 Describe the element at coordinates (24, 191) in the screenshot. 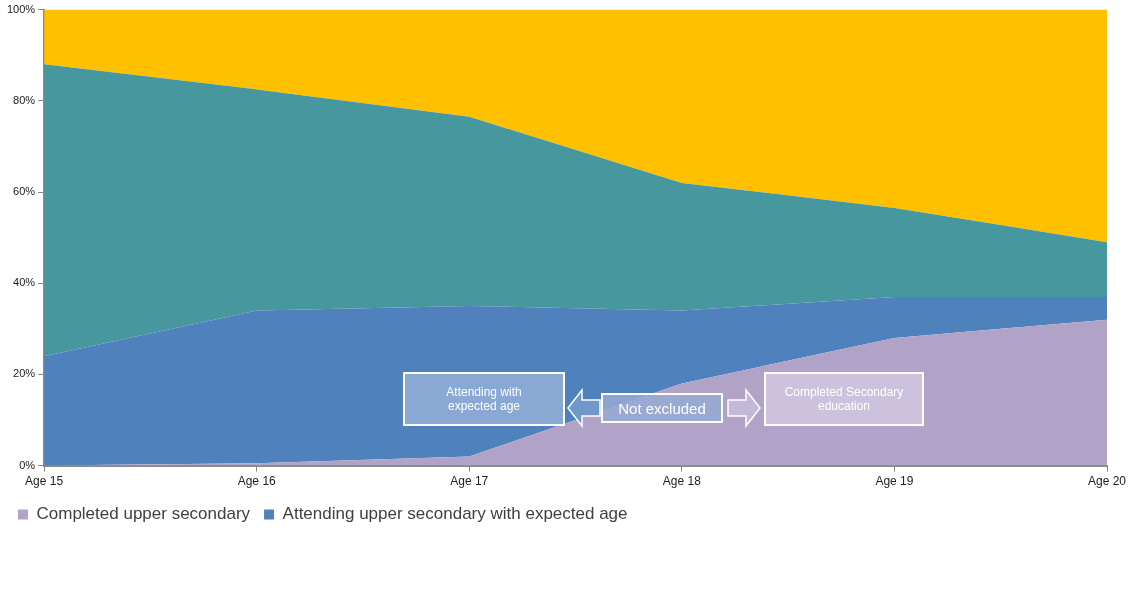

I see `y-tick-label: 60%` at that location.